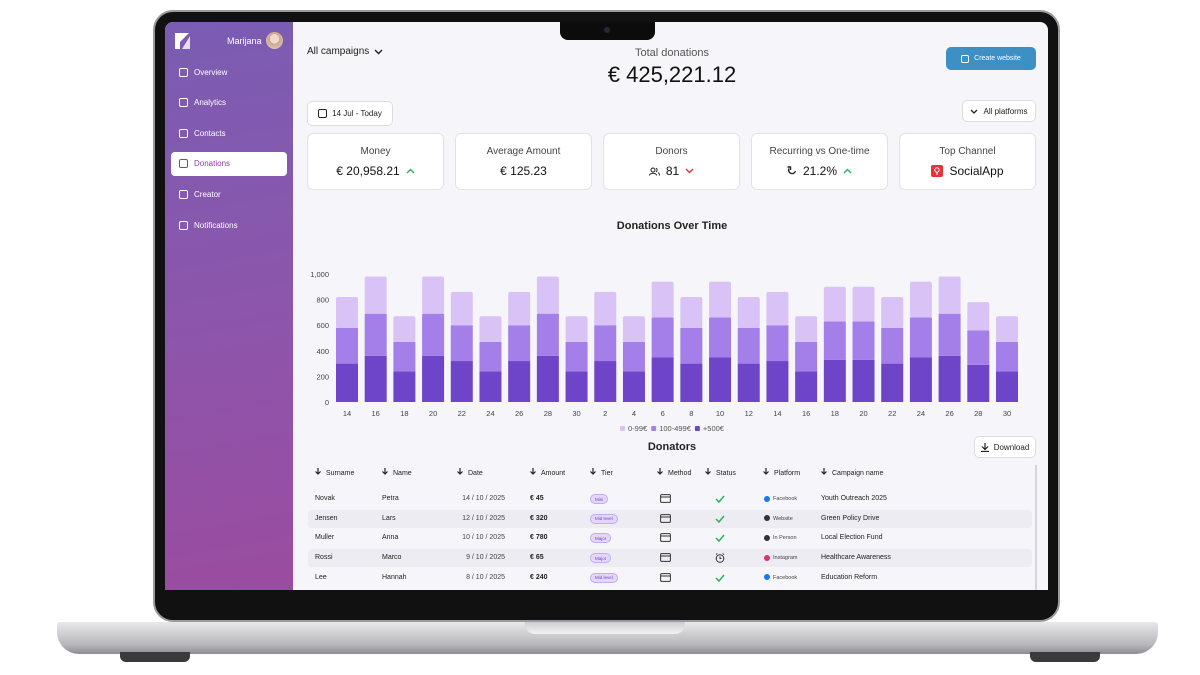 The height and width of the screenshot is (675, 1200). I want to click on scrollbar, so click(1036, 527).